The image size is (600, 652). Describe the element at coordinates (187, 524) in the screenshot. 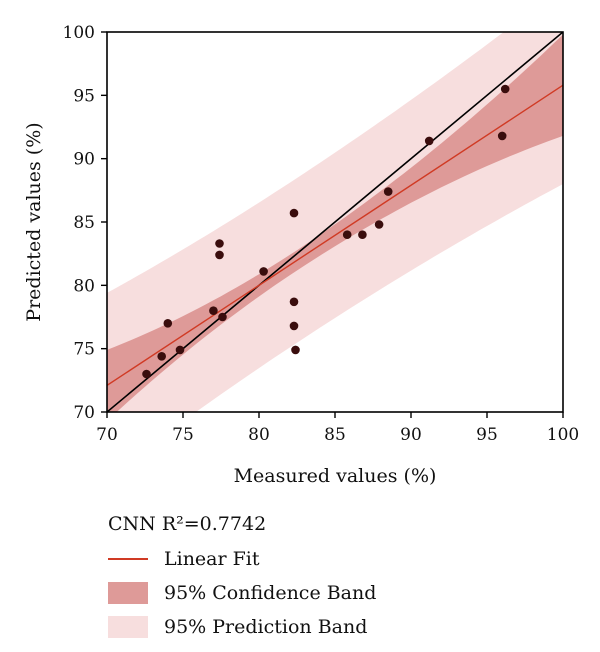

I see `legend-title: CNN R²=0.7742` at that location.